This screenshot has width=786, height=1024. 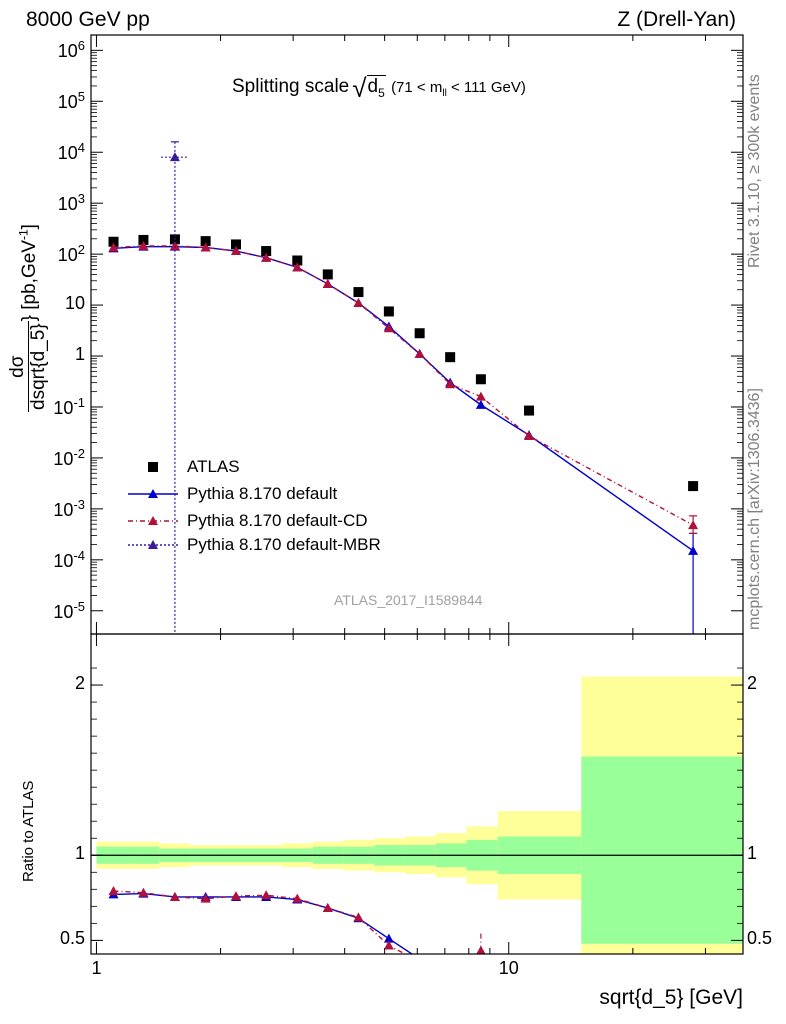 What do you see at coordinates (88, 19) in the screenshot?
I see `header-left: 8000 GeV pp` at bounding box center [88, 19].